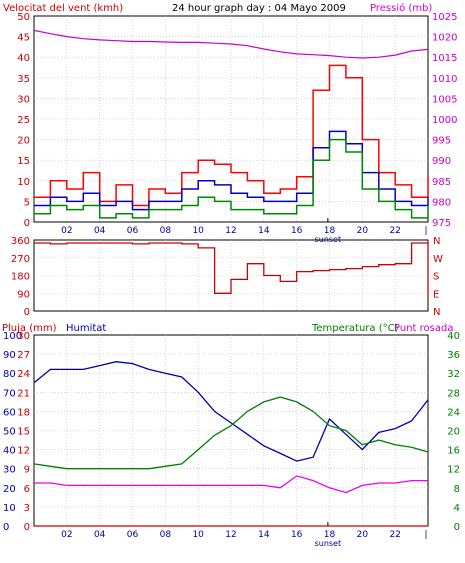 This screenshot has width=465, height=563. Describe the element at coordinates (453, 470) in the screenshot. I see `temperature-tick-7: 12` at that location.